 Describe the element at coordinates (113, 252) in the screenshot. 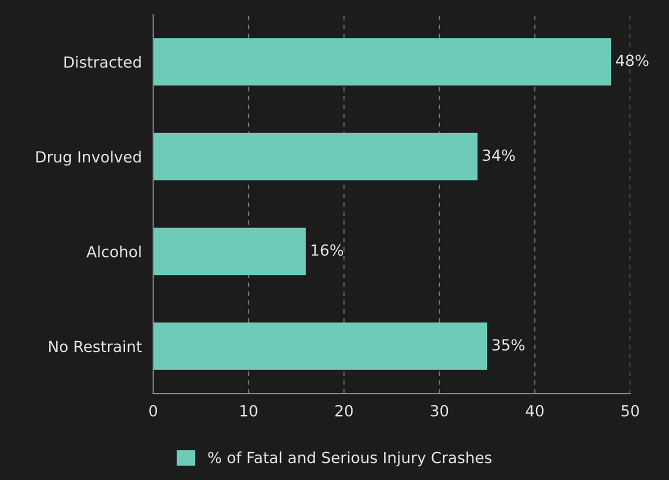

I see `y-tick-label: Alcohol` at that location.